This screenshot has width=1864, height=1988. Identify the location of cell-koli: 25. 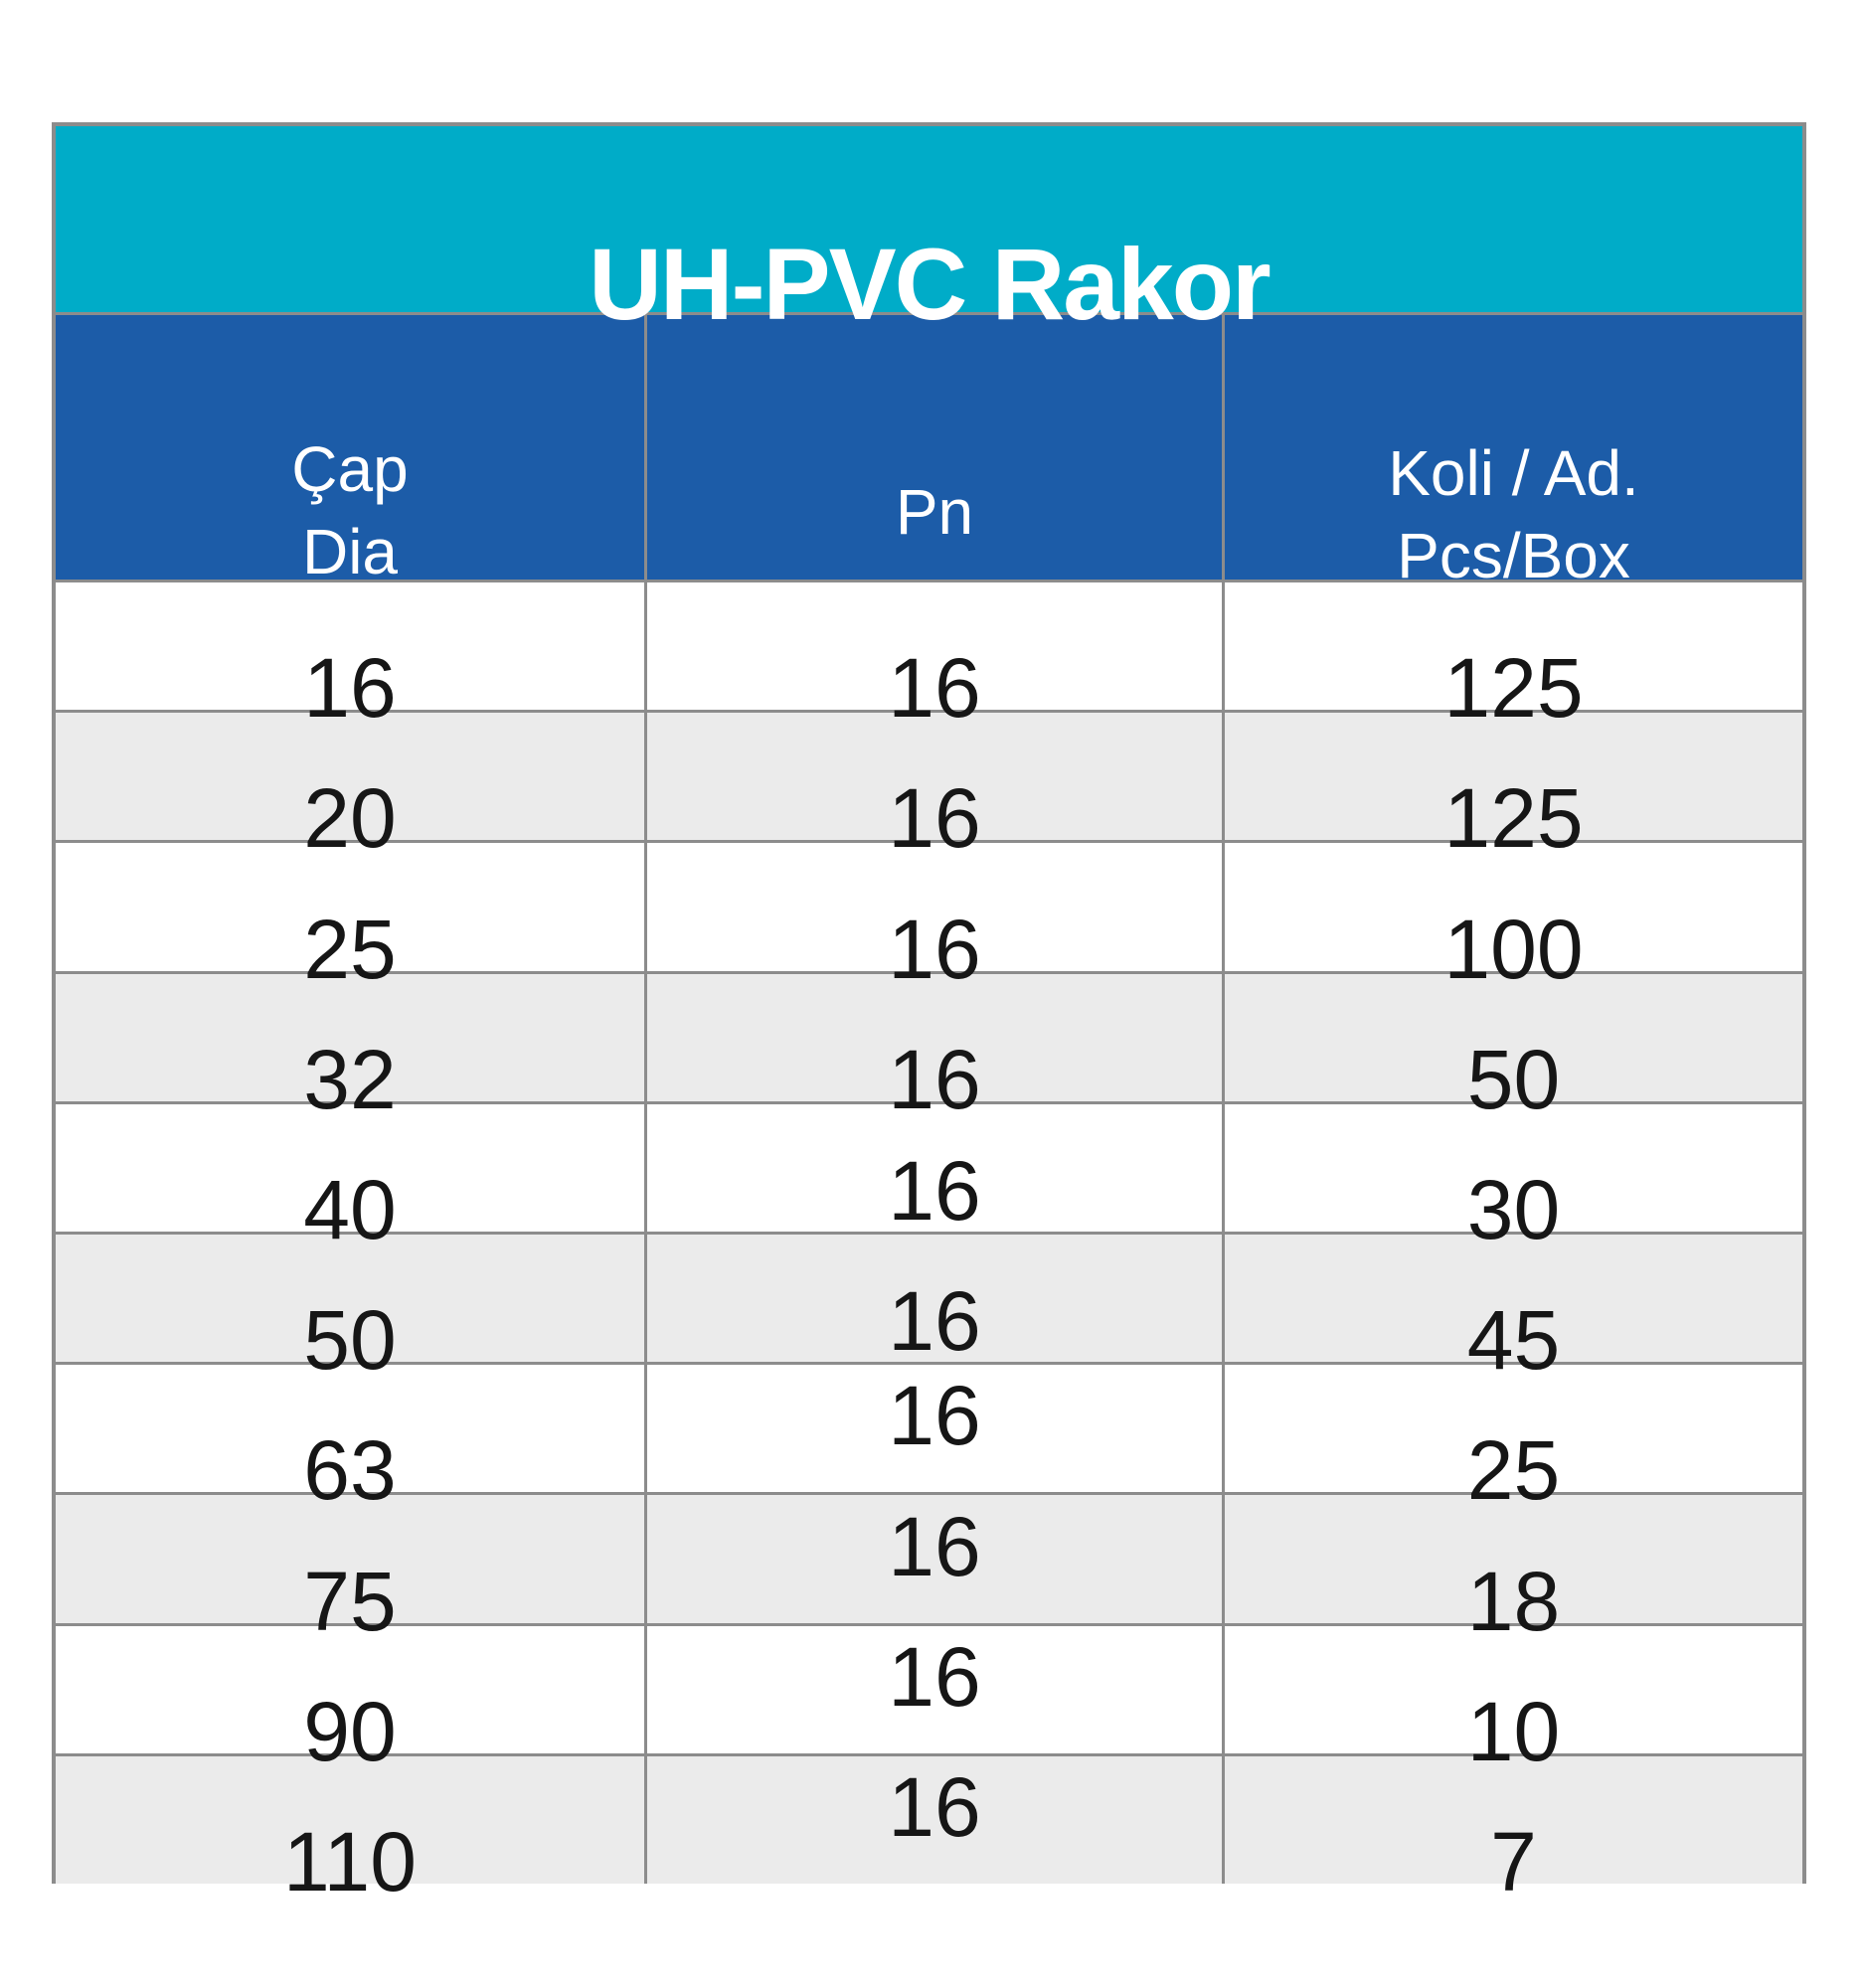
(1512, 1441).